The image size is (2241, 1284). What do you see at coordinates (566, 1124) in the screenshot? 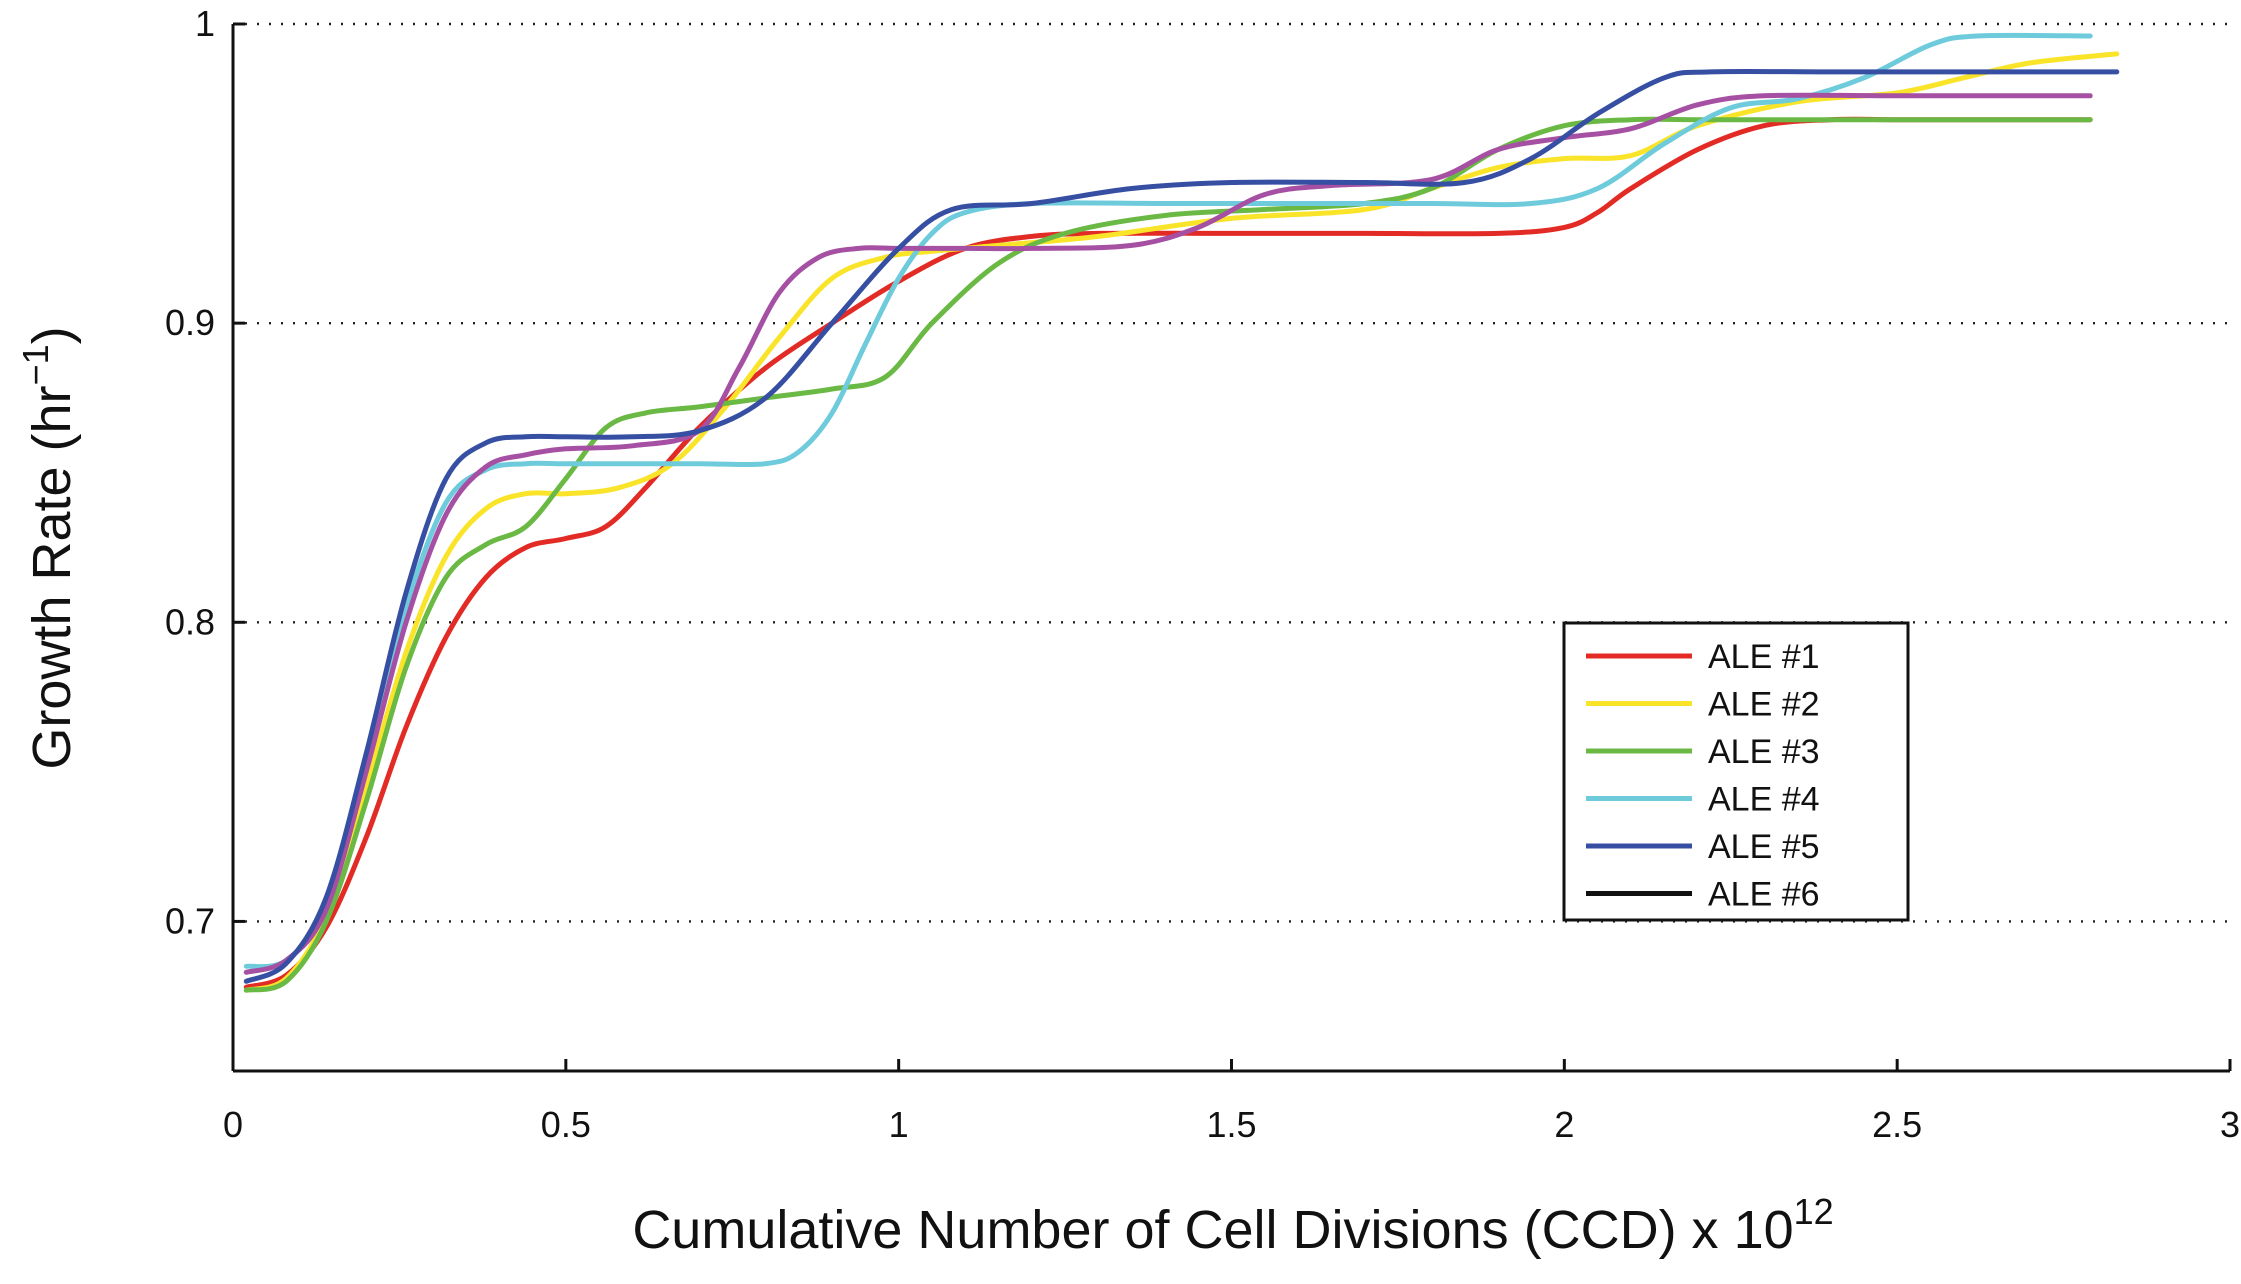
I see `x-tick-label: 0.5` at bounding box center [566, 1124].